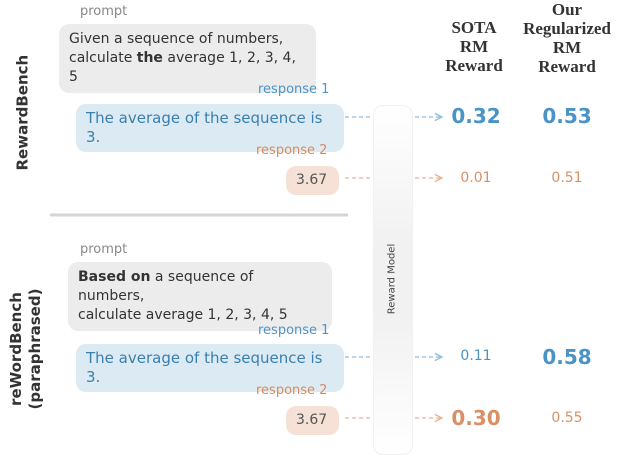 The image size is (640, 463). I want to click on reward-model-label: Reward Model, so click(392, 279).